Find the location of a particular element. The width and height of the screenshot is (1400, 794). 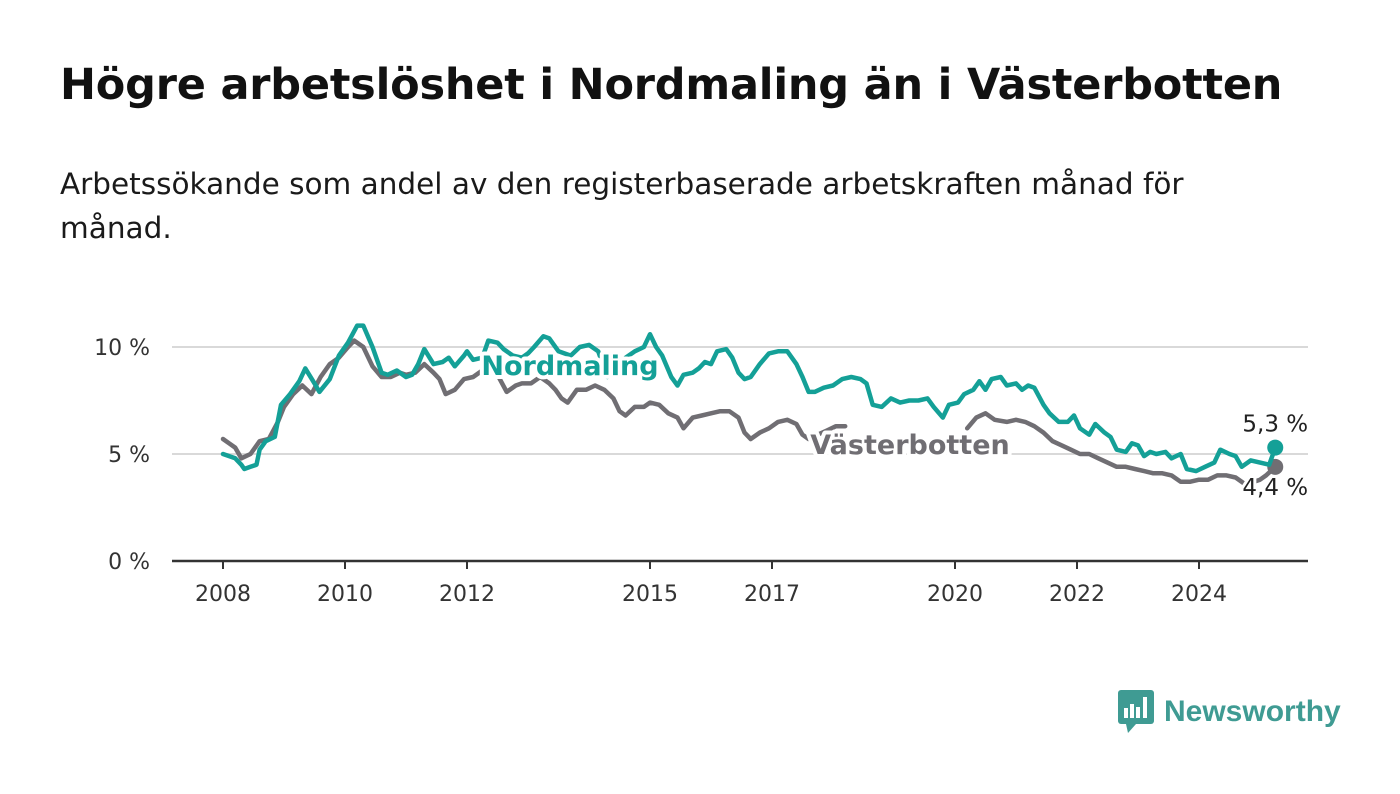

end-label-nordmaling: 5,3 % is located at coordinates (1275, 425).